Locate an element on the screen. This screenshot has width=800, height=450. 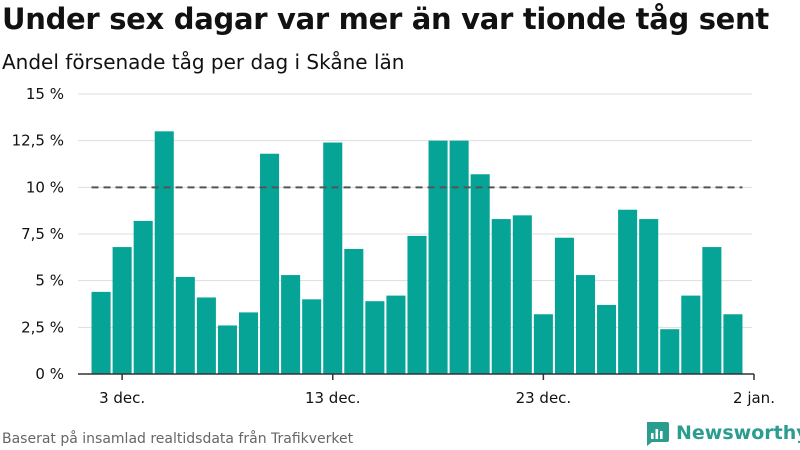
x-tick-label: 23 dec. is located at coordinates (544, 398).